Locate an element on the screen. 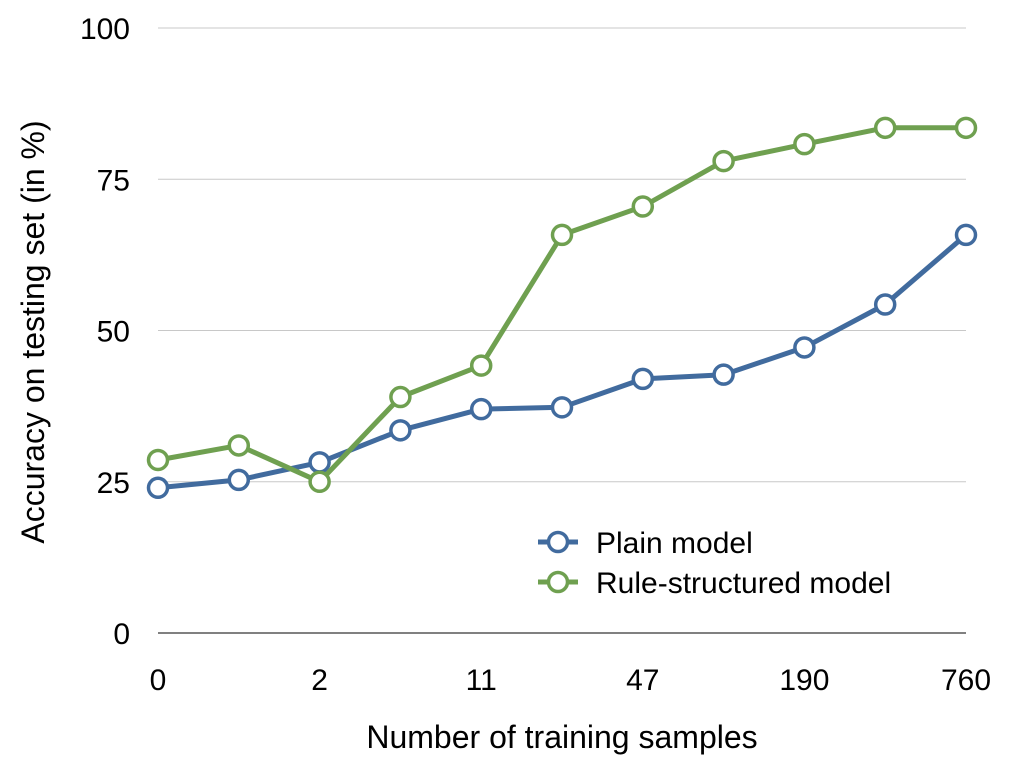 The width and height of the screenshot is (1024, 768). y-tick-label: 25 is located at coordinates (113, 483).